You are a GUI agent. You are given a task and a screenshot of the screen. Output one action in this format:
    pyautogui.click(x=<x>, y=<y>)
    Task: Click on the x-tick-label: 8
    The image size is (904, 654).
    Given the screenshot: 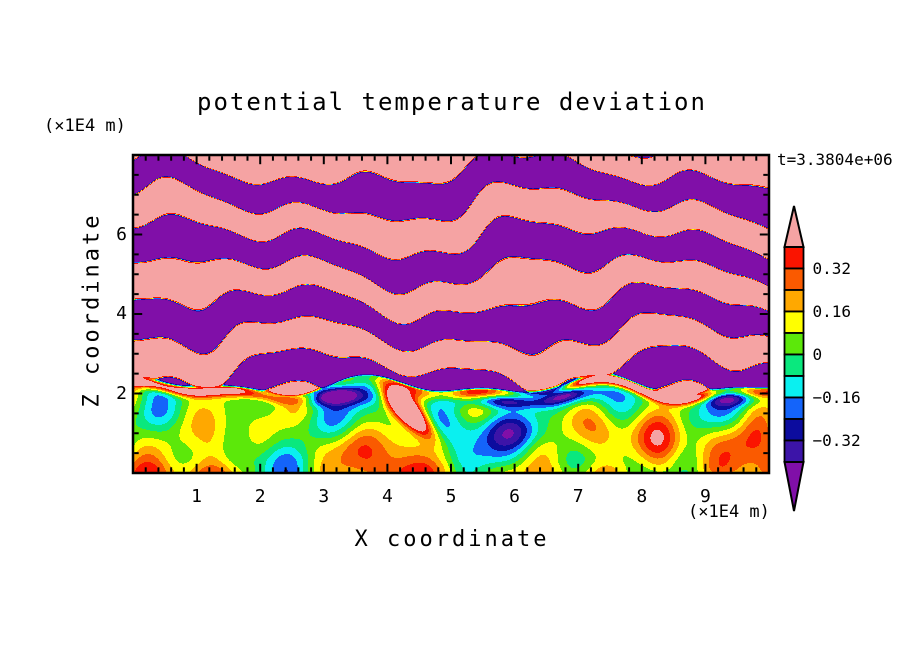 What is the action you would take?
    pyautogui.click(x=642, y=496)
    